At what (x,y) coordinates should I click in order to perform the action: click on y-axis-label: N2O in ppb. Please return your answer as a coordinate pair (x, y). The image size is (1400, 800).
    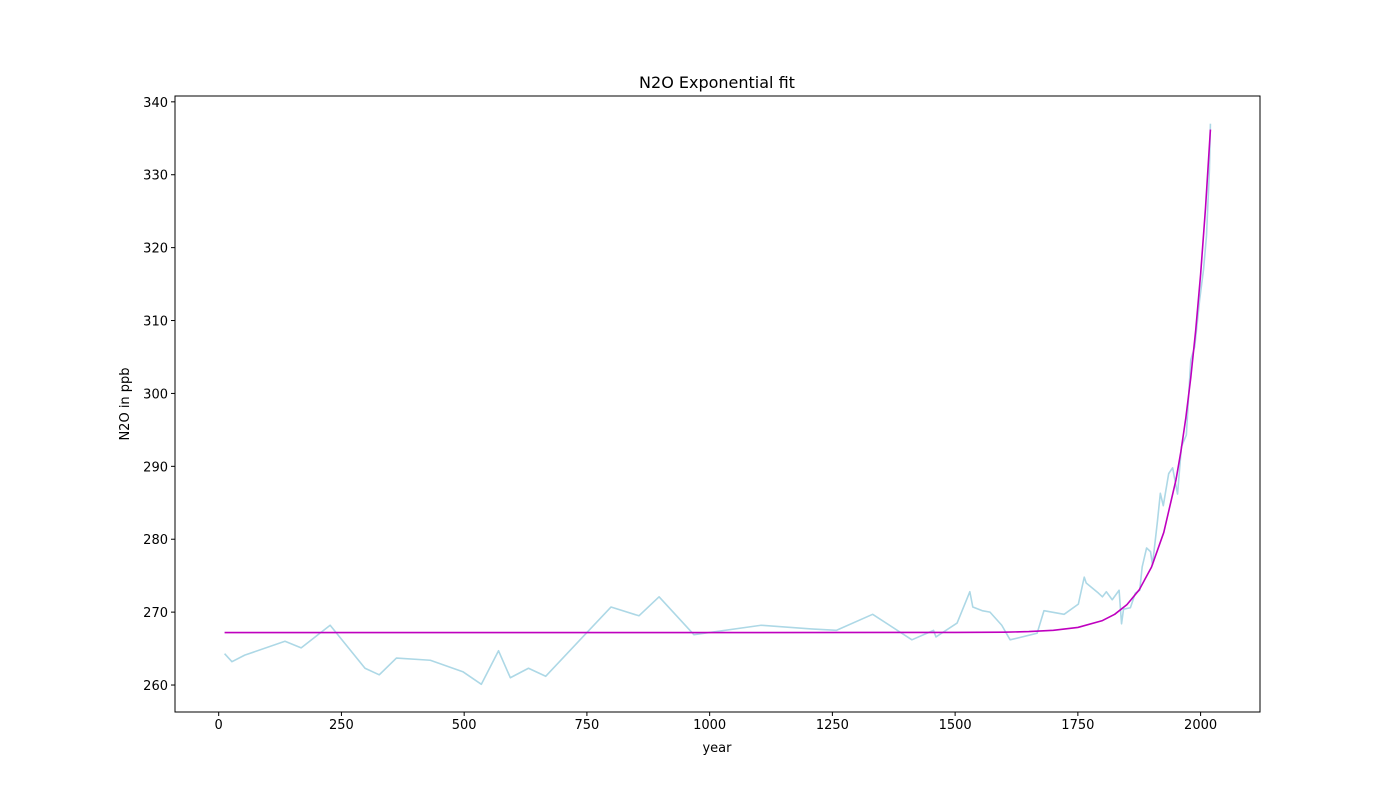
    Looking at the image, I should click on (125, 403).